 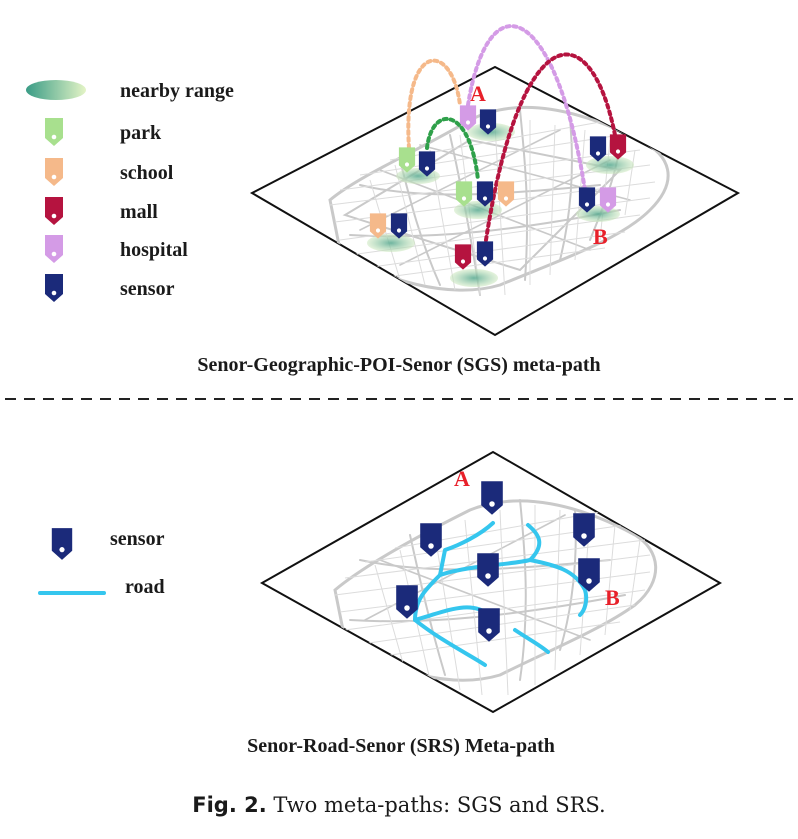 What do you see at coordinates (54, 172) in the screenshot?
I see `school-icon` at bounding box center [54, 172].